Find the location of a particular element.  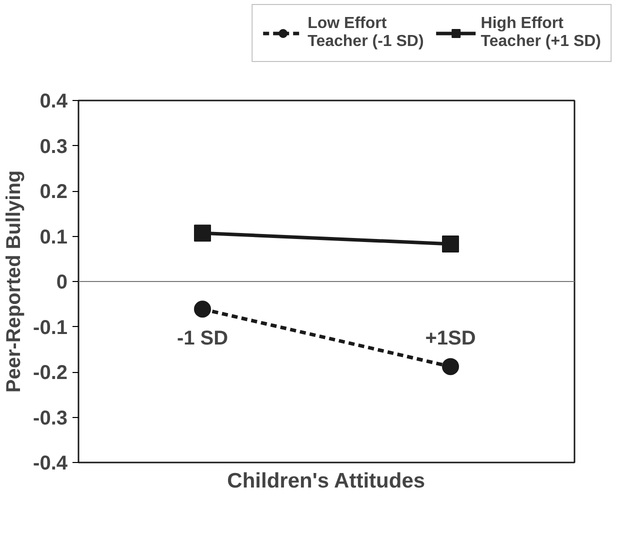

y-axis-title: Peer-Reported Bullying is located at coordinates (14, 281).